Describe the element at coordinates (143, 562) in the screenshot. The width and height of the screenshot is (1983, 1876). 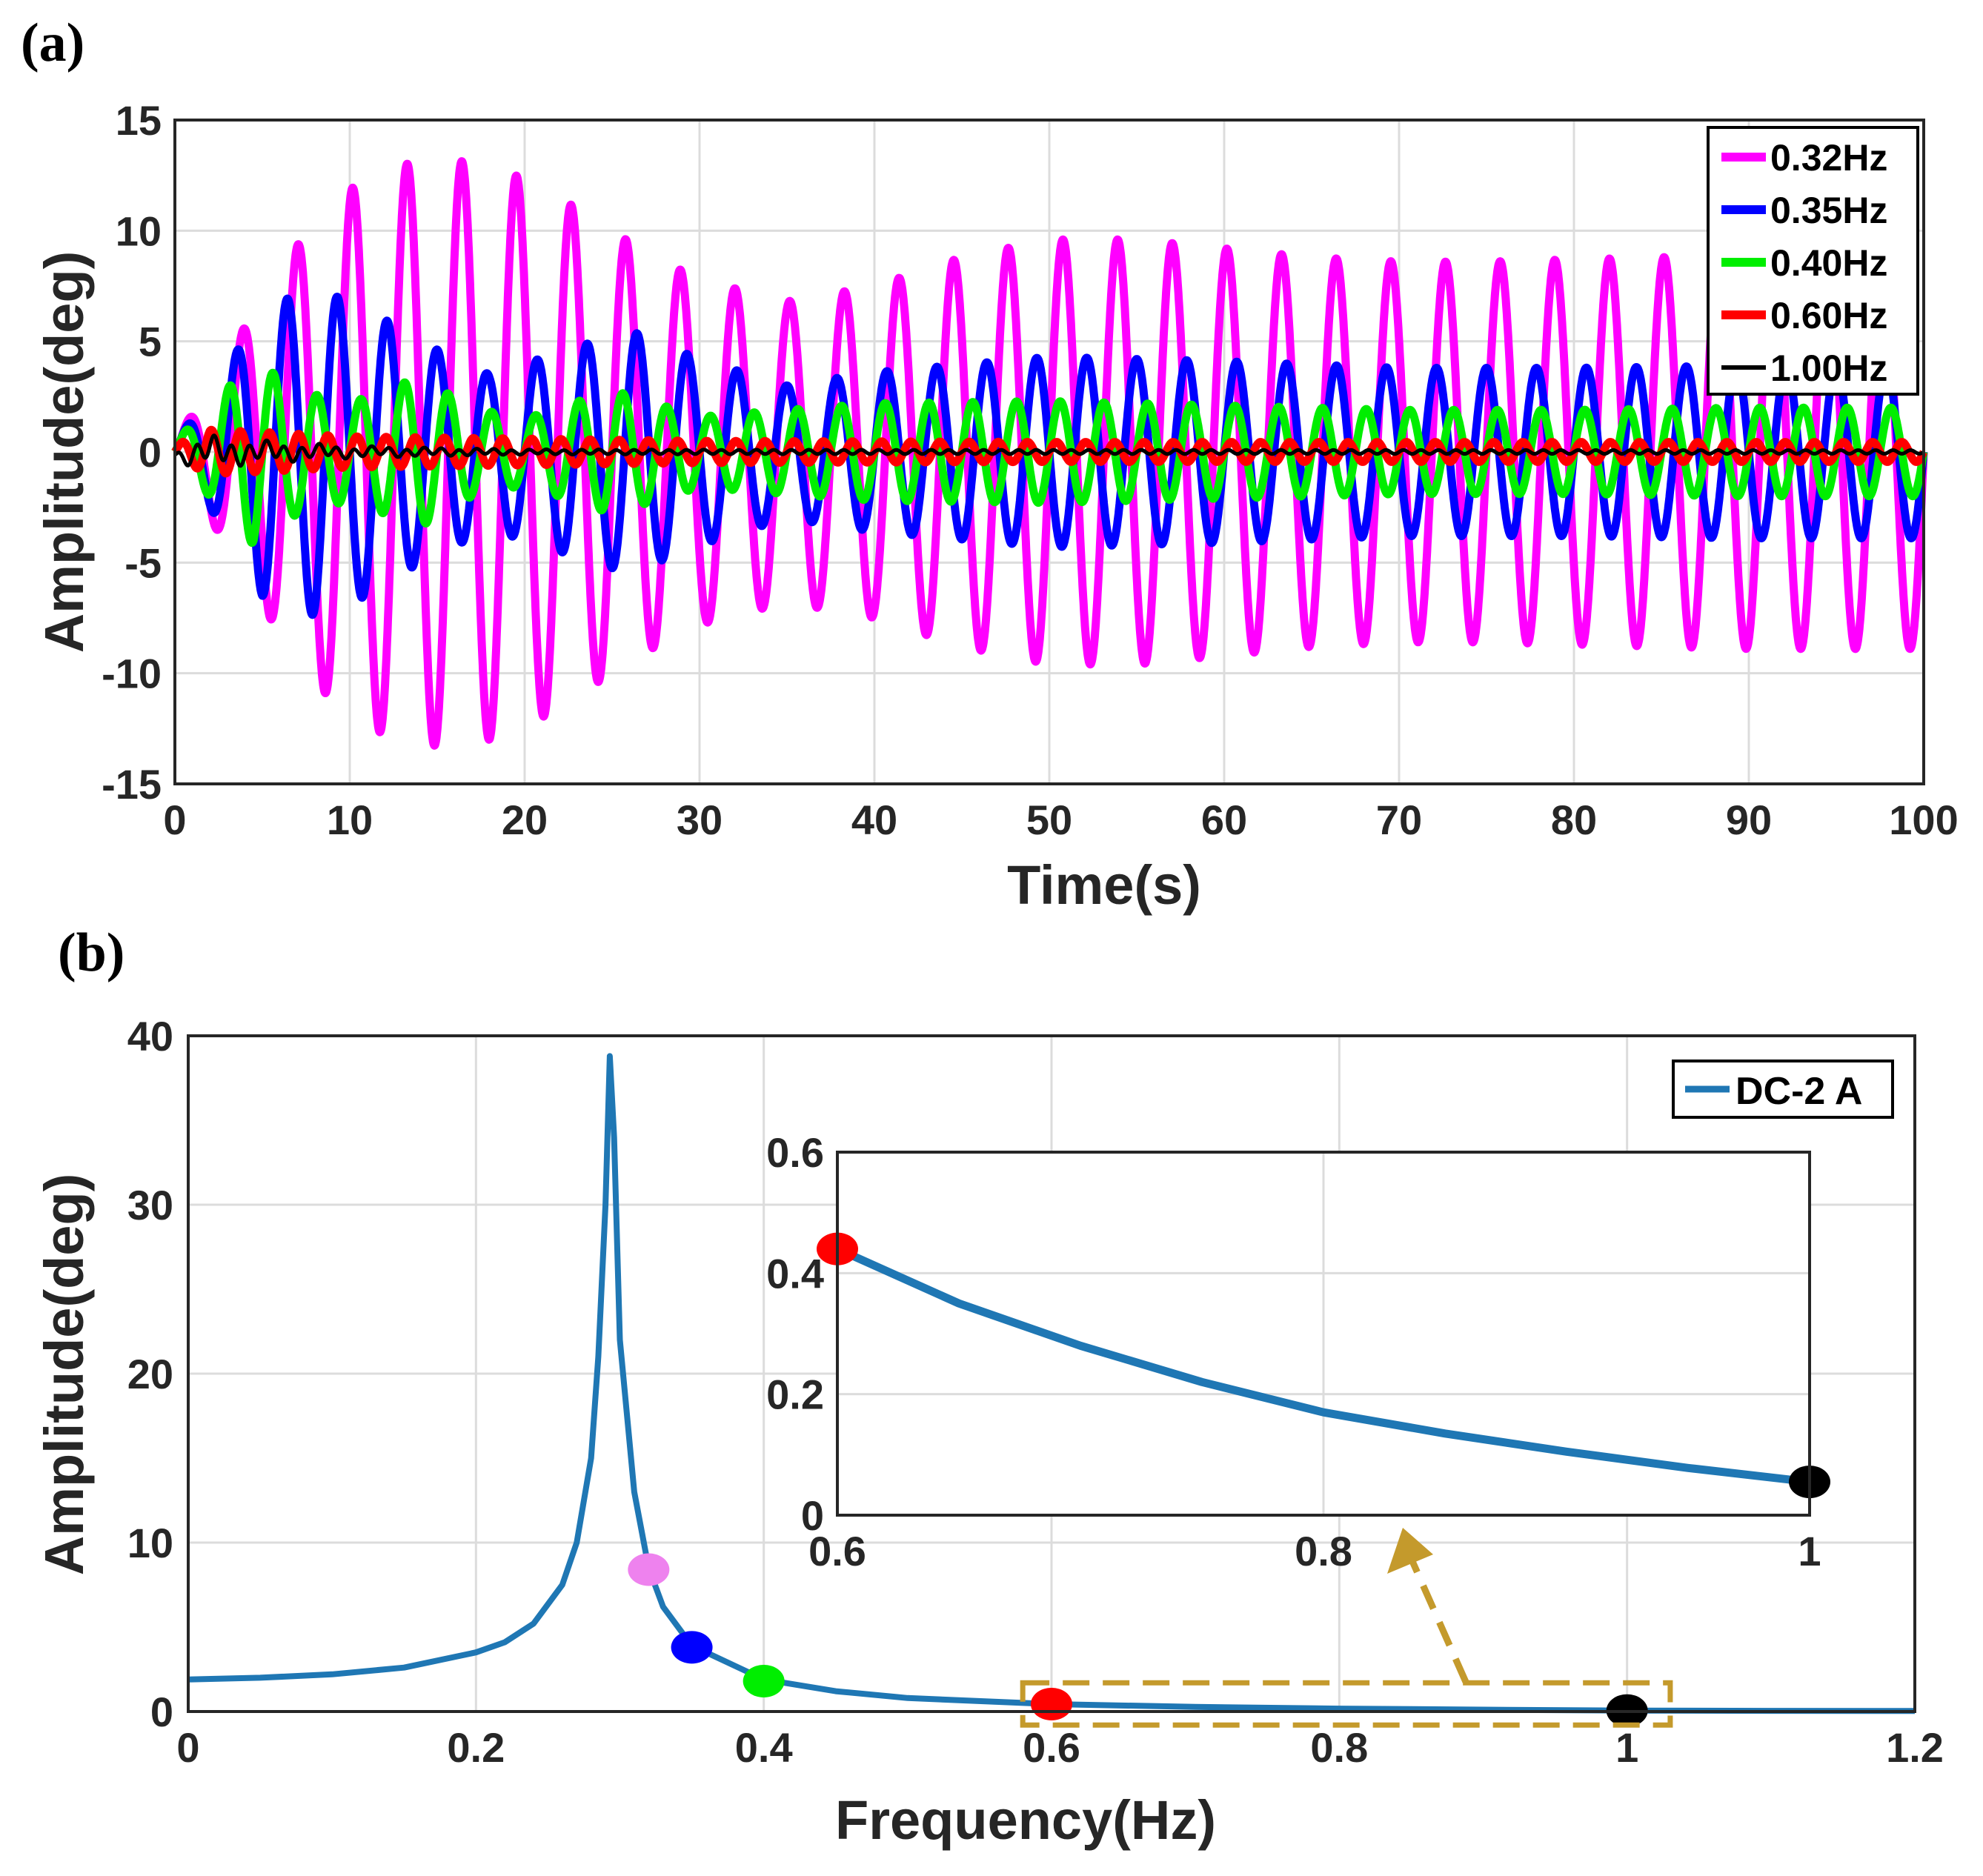
I see `panel-a-ytick-label: -5` at that location.